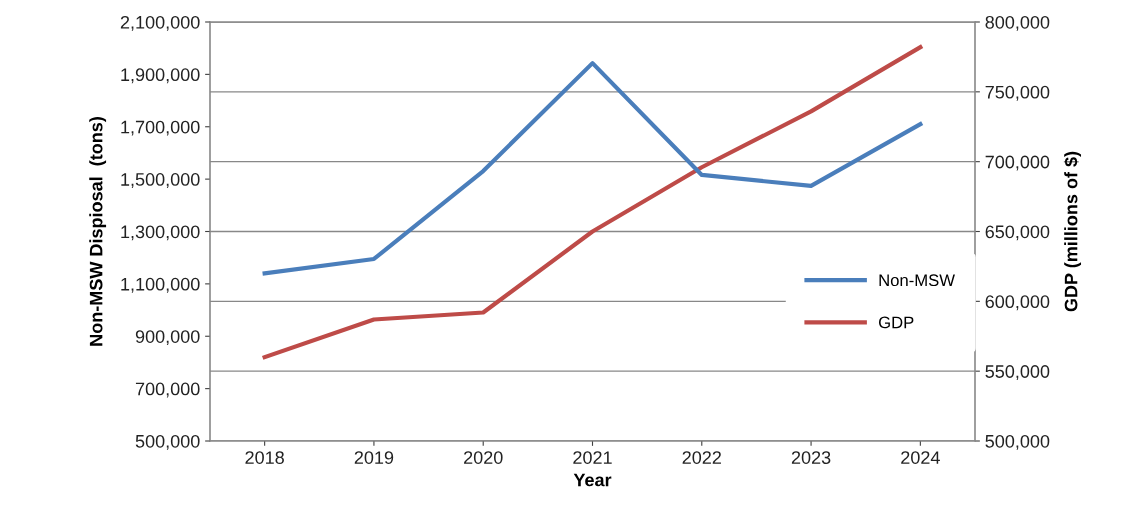  I want to click on x-tick-label: 2020, so click(483, 457).